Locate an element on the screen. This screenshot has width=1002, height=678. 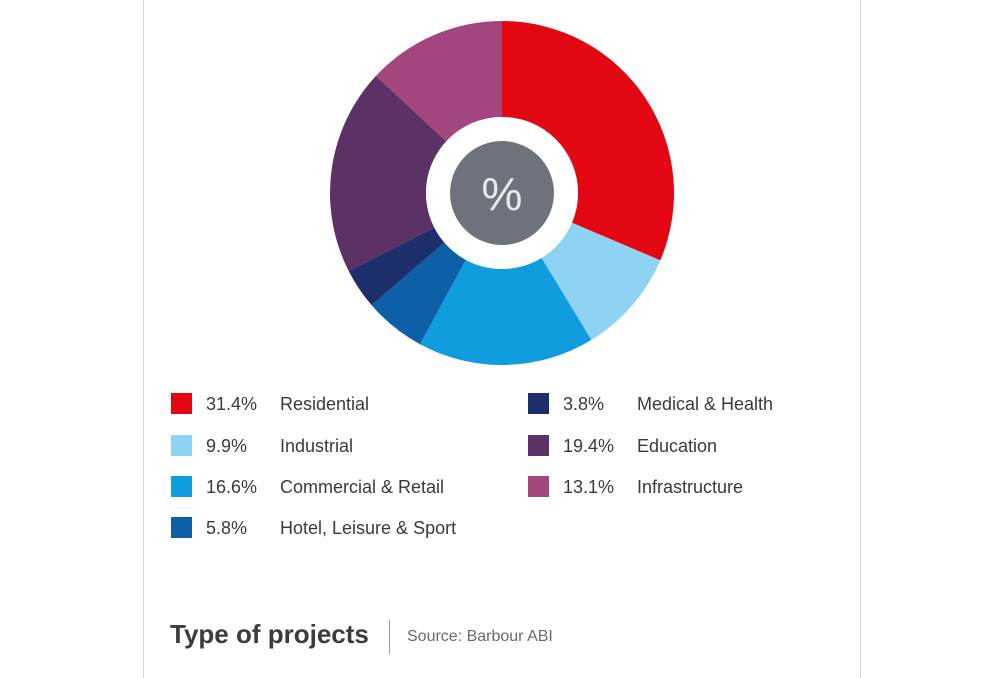
slice-industrial is located at coordinates (601, 281).